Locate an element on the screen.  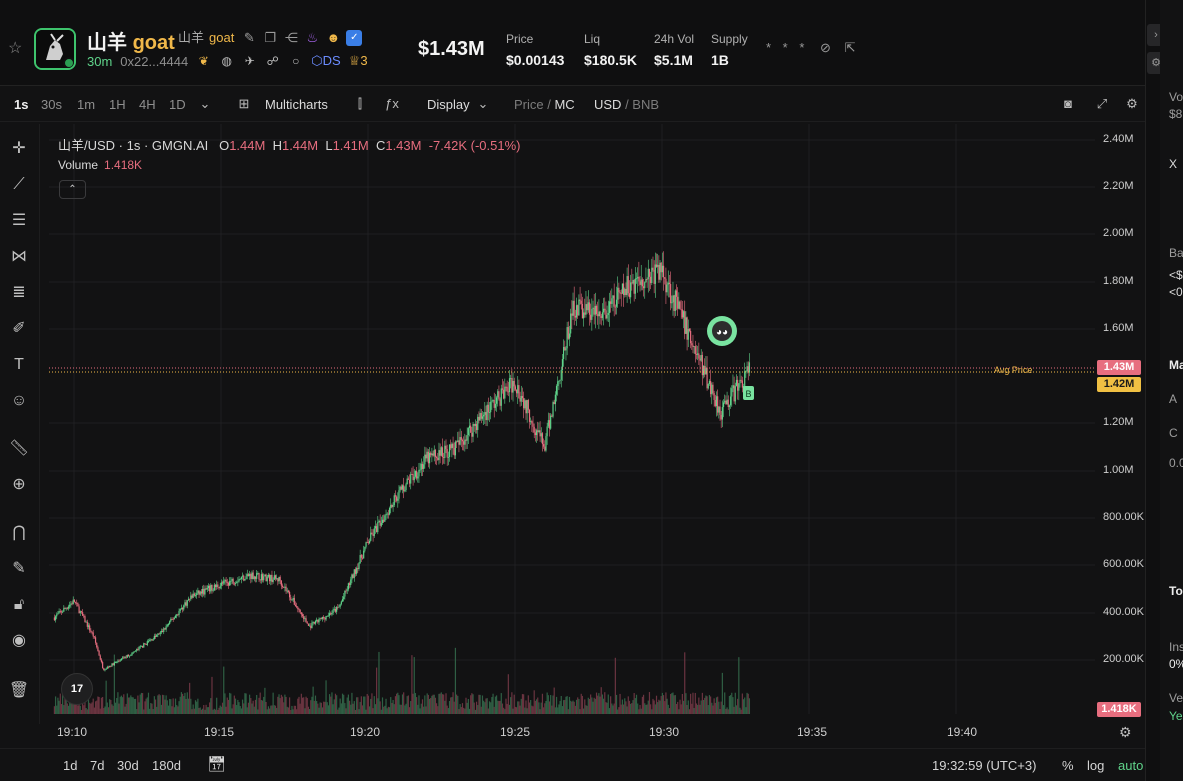
timeframe-30s: 30s is located at coordinates (51, 104).